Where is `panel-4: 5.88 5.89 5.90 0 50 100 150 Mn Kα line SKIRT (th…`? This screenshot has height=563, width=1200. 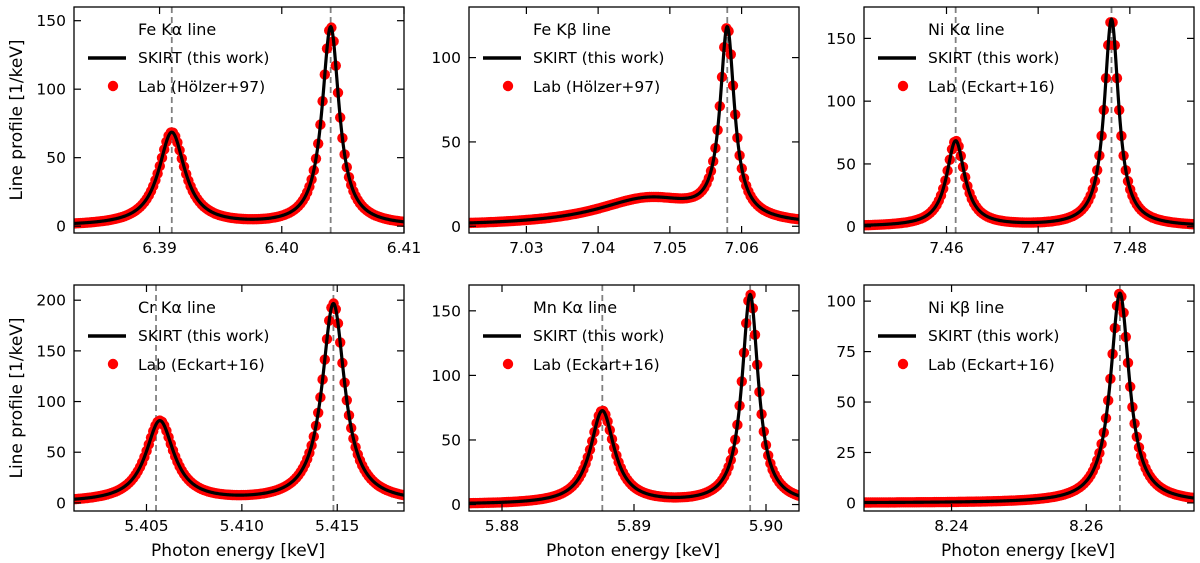 panel-4: 5.88 5.89 5.90 0 50 100 150 Mn Kα line SKIRT (th… is located at coordinates (615, 409).